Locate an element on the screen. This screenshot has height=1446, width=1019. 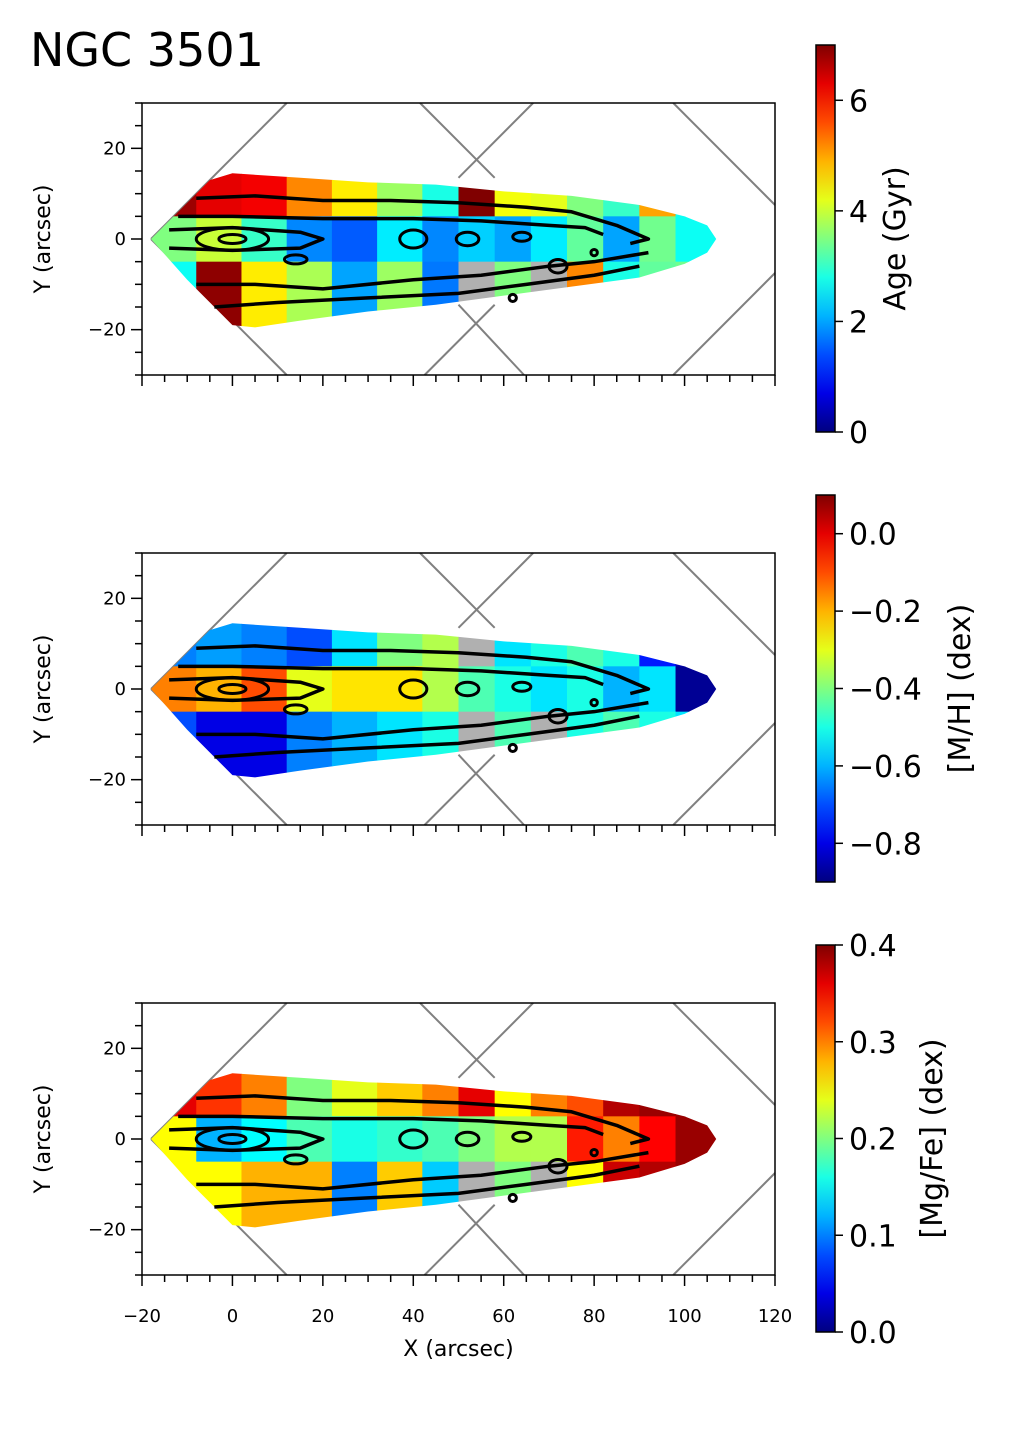
y-tick-label: 20 is located at coordinates (114, 1048).